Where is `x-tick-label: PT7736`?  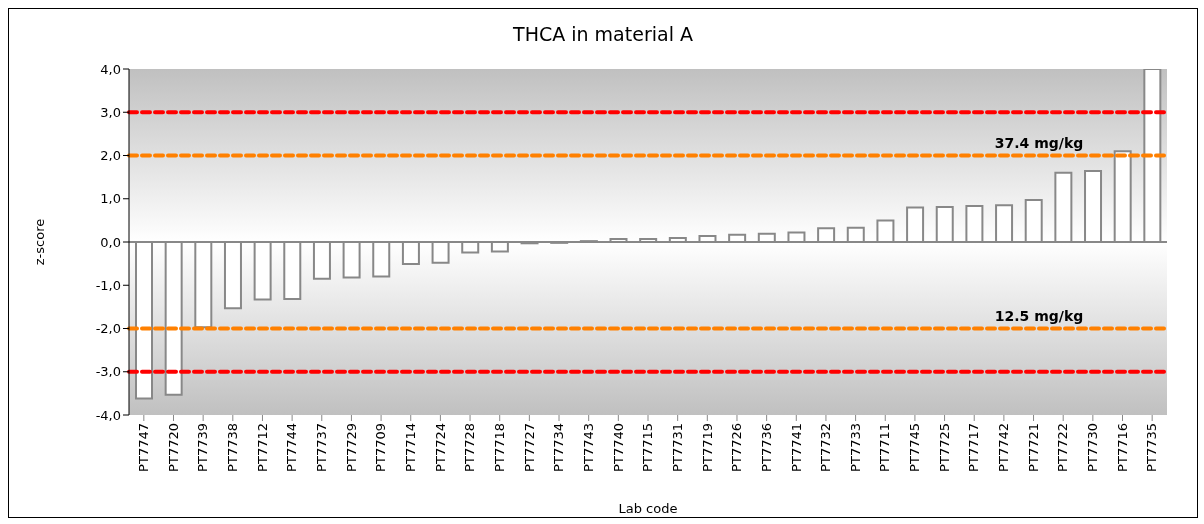
x-tick-label: PT7736 is located at coordinates (766, 447).